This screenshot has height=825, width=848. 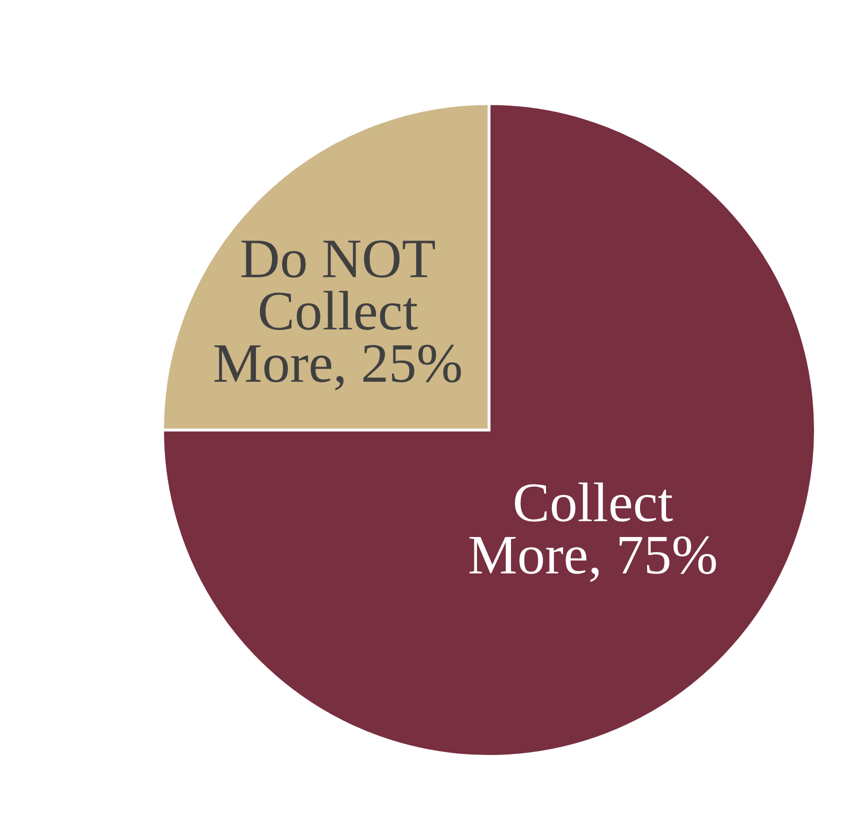 I want to click on slice-label: Do NOT Collect More, 25%, so click(x=337, y=315).